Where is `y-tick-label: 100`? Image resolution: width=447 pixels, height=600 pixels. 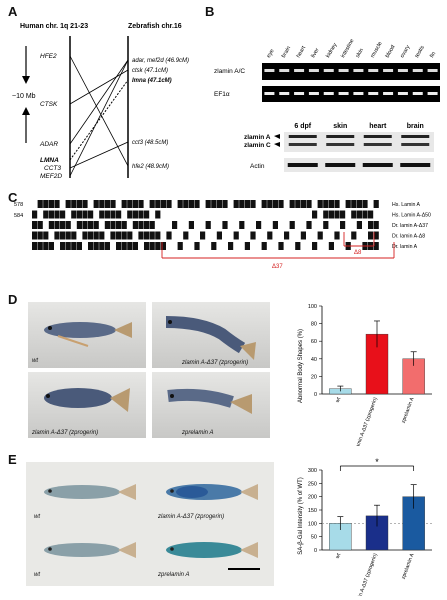
y-tick-label: 100 is located at coordinates (312, 307).